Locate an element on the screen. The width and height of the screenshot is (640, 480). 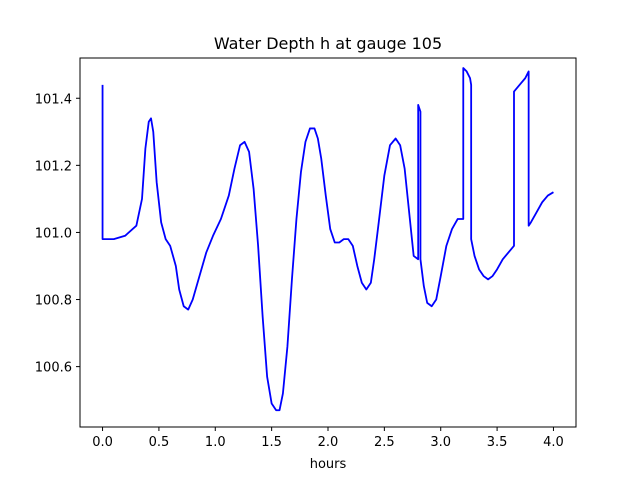
y-tick-label: 101.0 is located at coordinates (53, 233).